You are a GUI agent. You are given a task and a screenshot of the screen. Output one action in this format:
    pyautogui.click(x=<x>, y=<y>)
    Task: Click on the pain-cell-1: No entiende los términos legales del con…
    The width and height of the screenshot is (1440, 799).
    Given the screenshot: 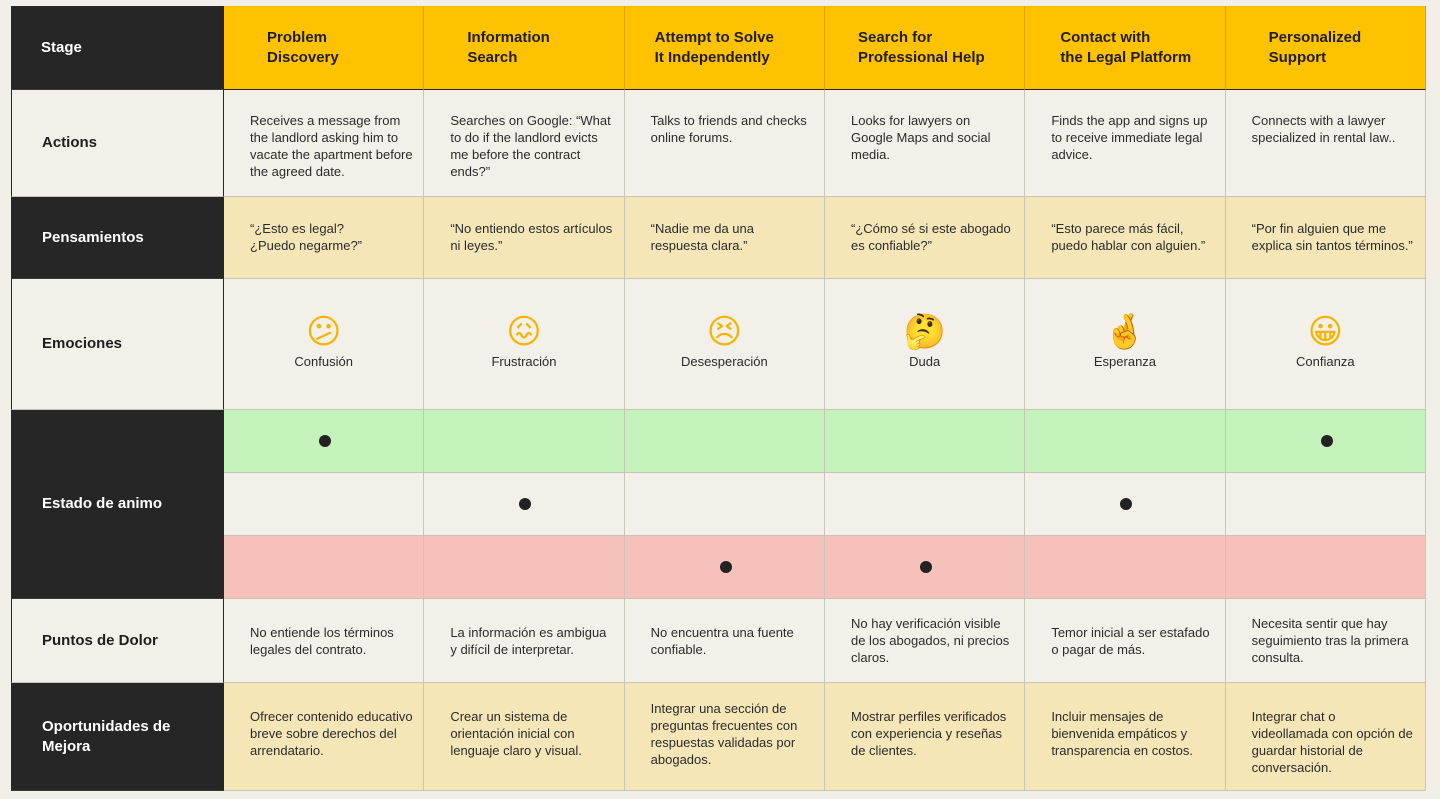 What is the action you would take?
    pyautogui.click(x=324, y=641)
    